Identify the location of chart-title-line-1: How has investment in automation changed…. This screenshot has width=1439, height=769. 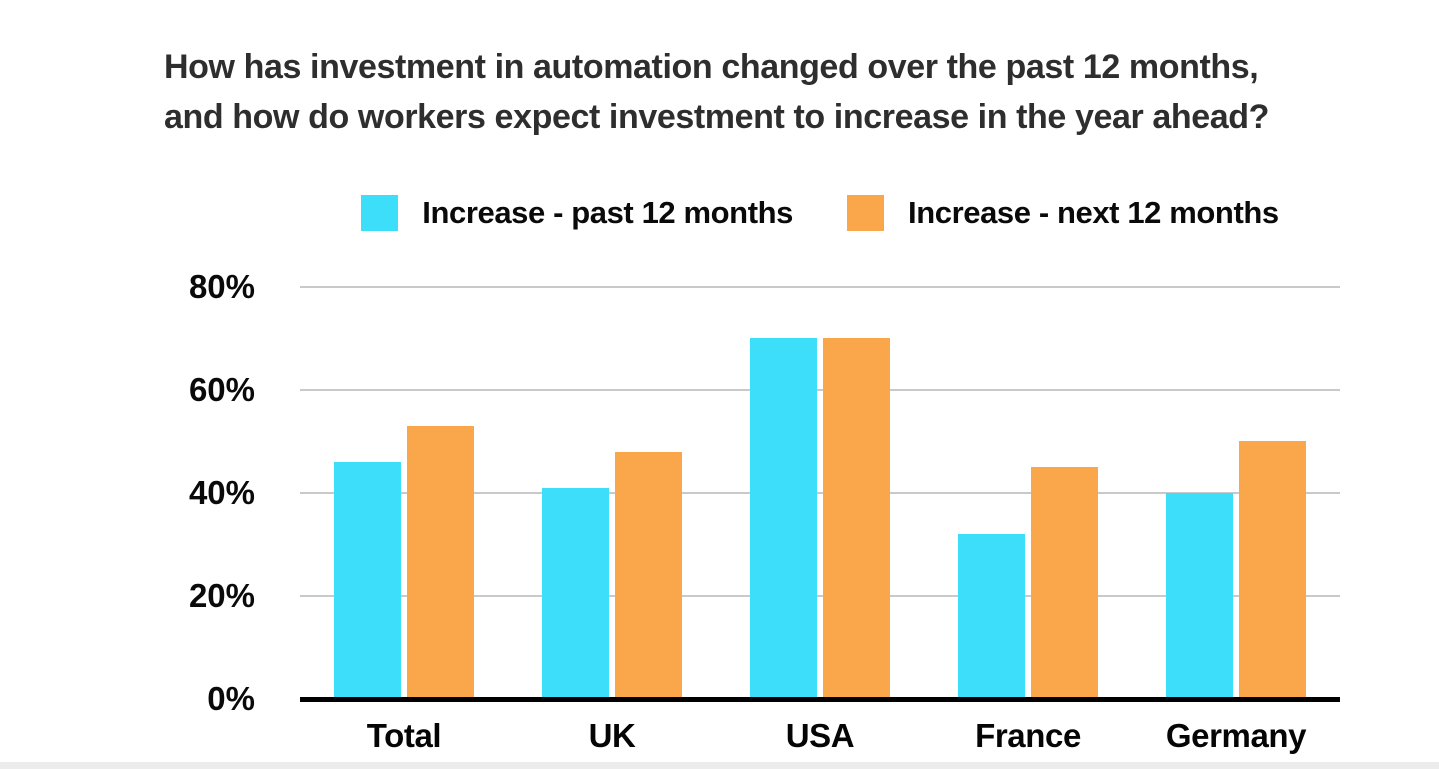
(711, 67).